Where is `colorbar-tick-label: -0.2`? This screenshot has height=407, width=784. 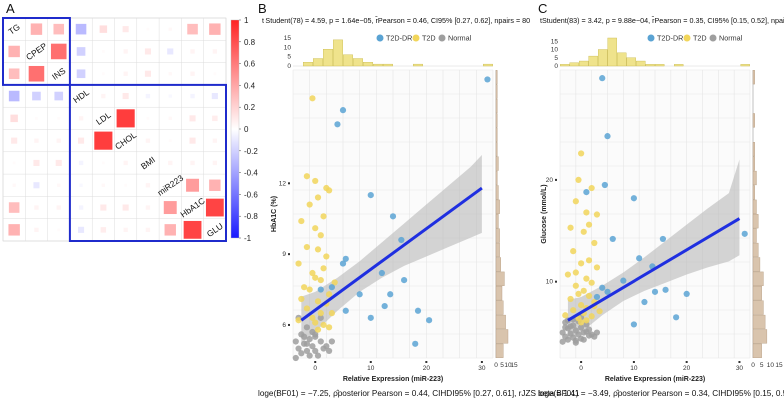
colorbar-tick-label: -0.2 is located at coordinates (251, 151).